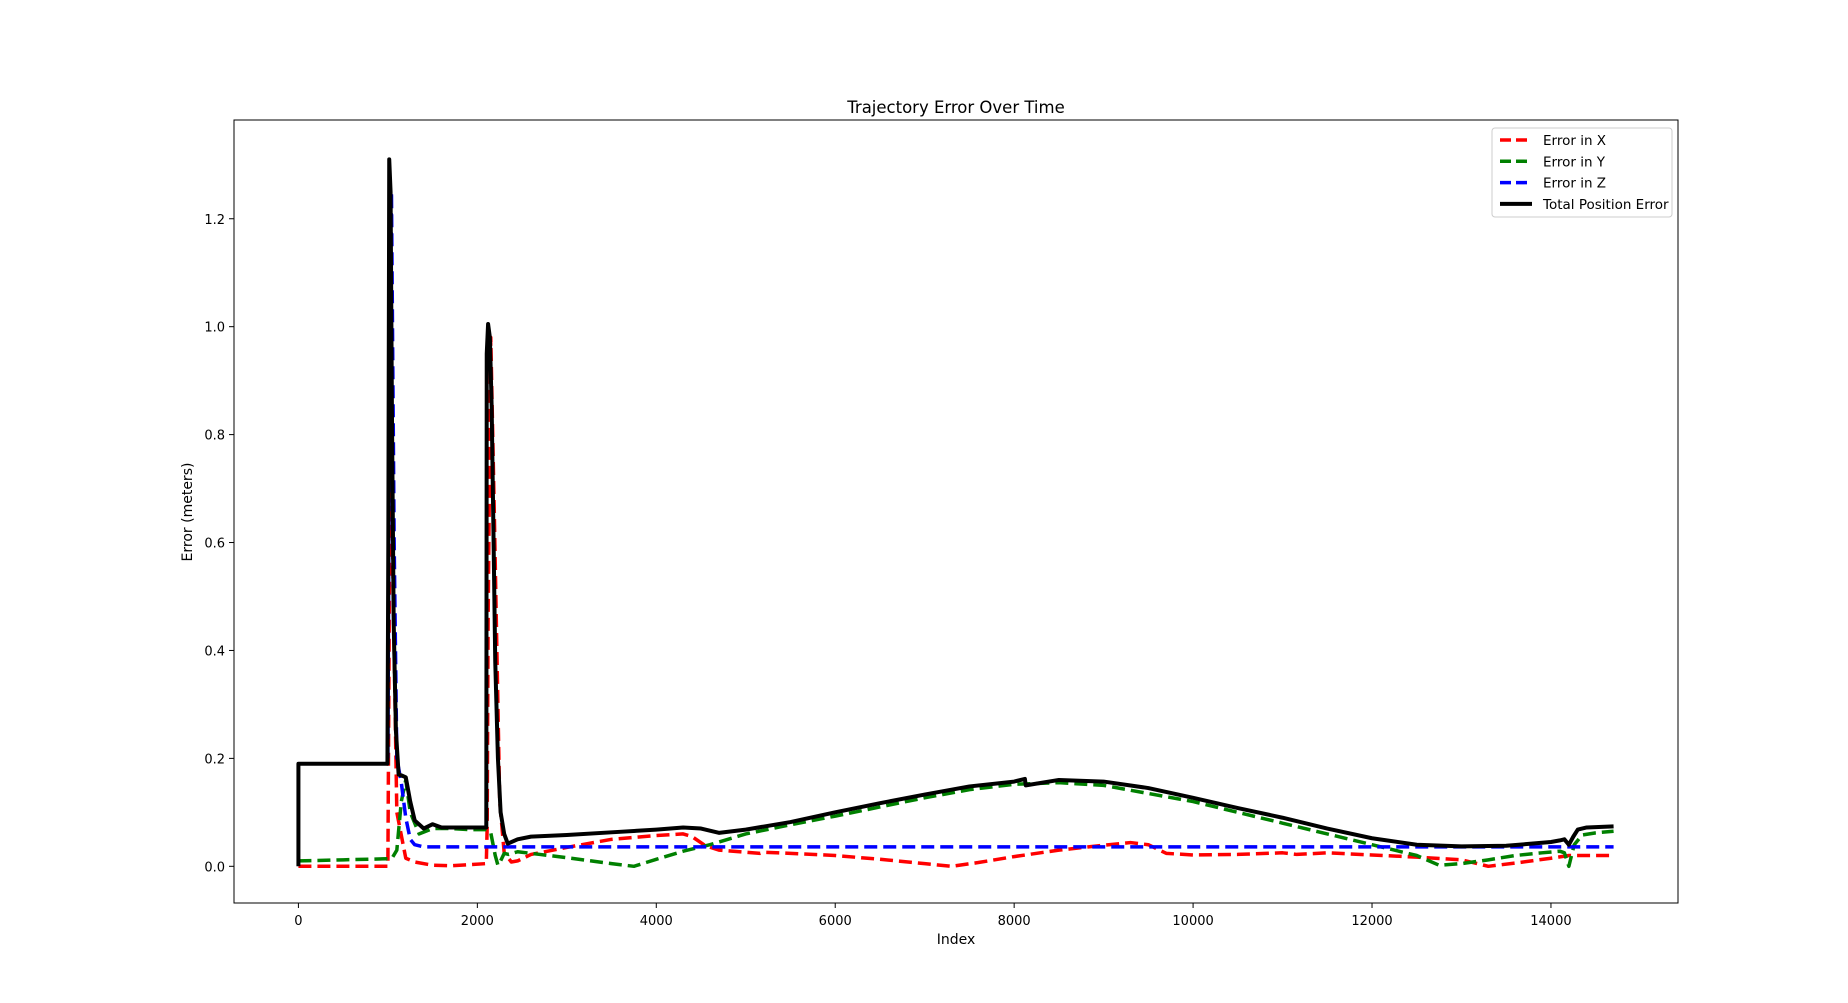 This screenshot has width=1848, height=1003. What do you see at coordinates (1014, 921) in the screenshot?
I see `x-tick-label: 8000` at bounding box center [1014, 921].